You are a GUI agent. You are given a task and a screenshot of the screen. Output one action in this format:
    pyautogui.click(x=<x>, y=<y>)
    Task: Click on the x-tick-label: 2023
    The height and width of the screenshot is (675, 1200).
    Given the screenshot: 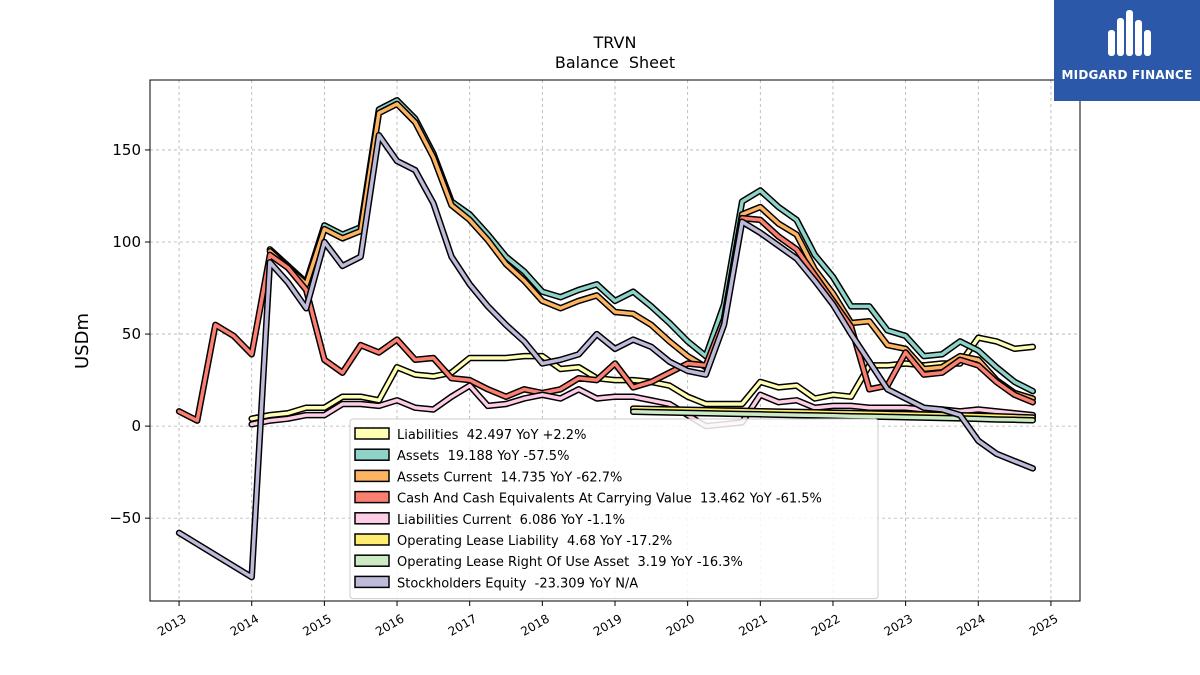 What is the action you would take?
    pyautogui.click(x=898, y=624)
    